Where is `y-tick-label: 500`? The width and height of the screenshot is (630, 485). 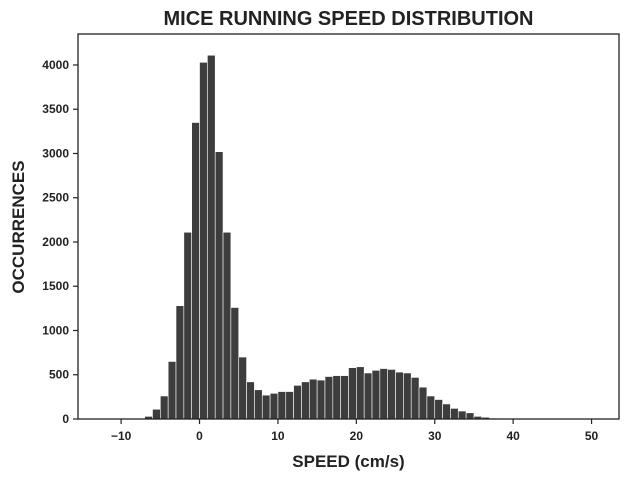
y-tick-label: 500 is located at coordinates (59, 375).